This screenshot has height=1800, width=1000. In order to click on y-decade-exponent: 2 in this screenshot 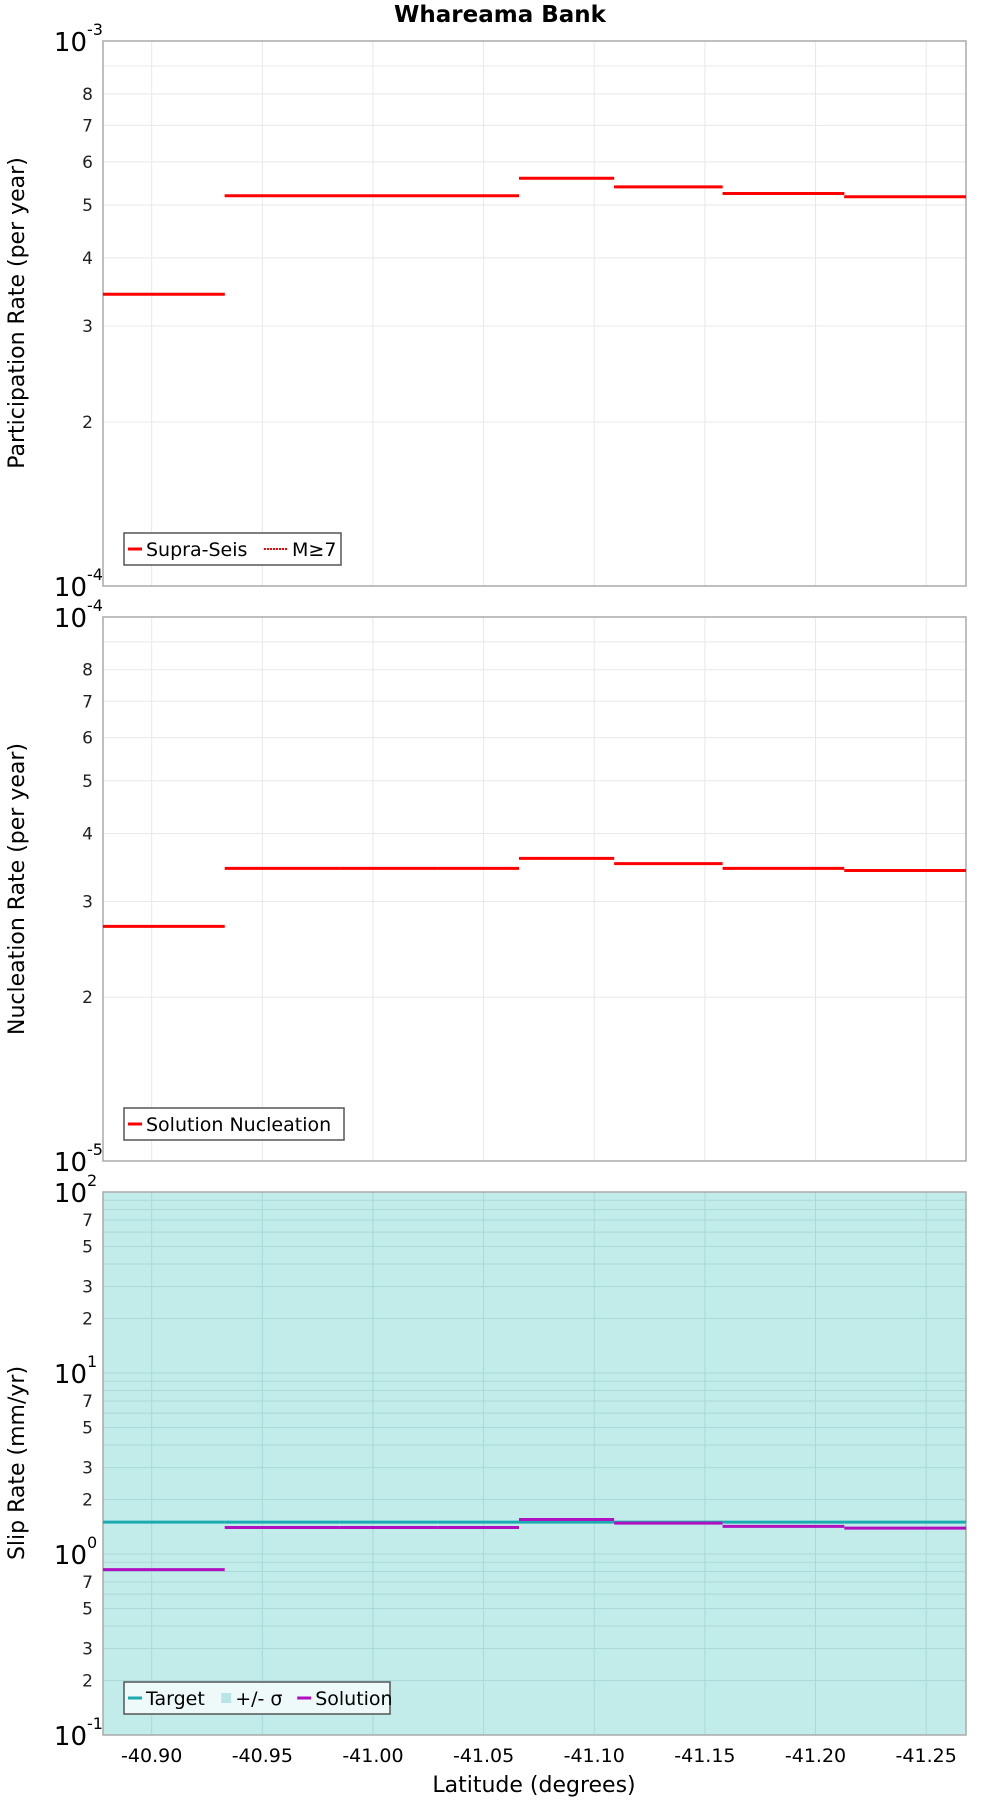, I will do `click(92, 1180)`.